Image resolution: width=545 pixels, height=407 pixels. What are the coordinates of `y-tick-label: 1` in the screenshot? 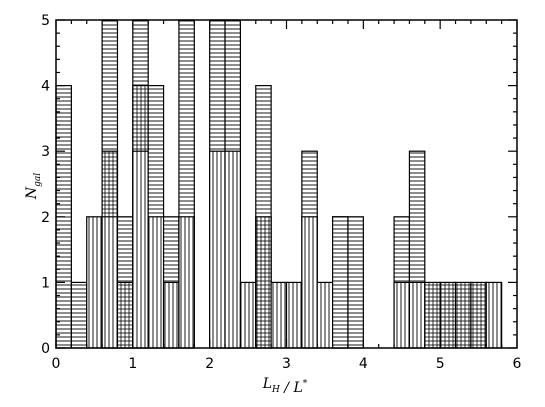 It's located at (45, 283).